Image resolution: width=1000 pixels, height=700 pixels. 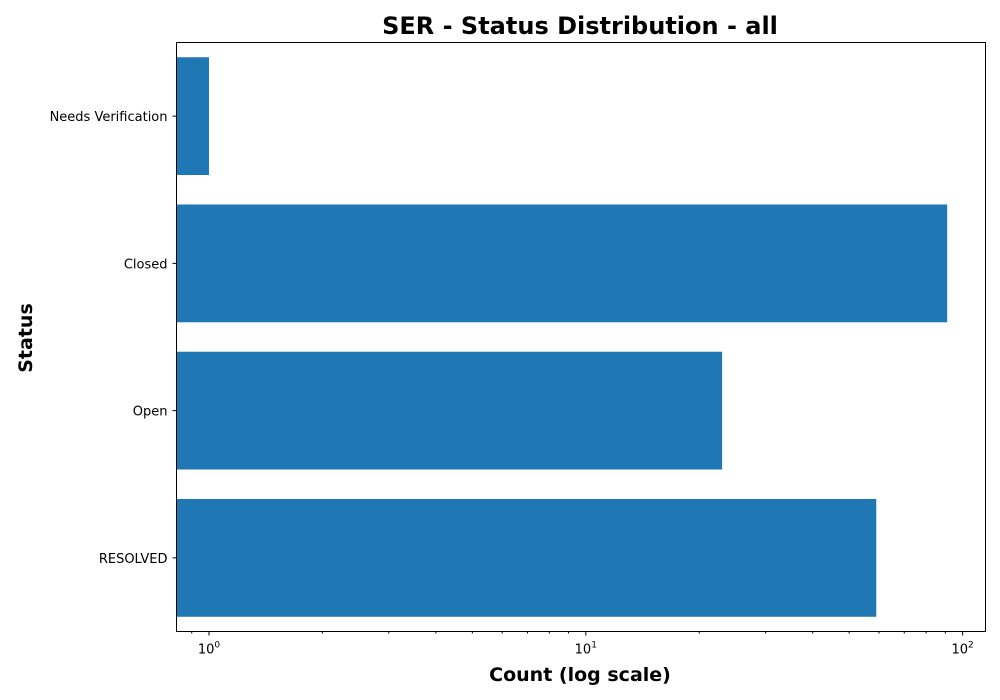 What do you see at coordinates (962, 649) in the screenshot?
I see `x-tick-label: 10²` at bounding box center [962, 649].